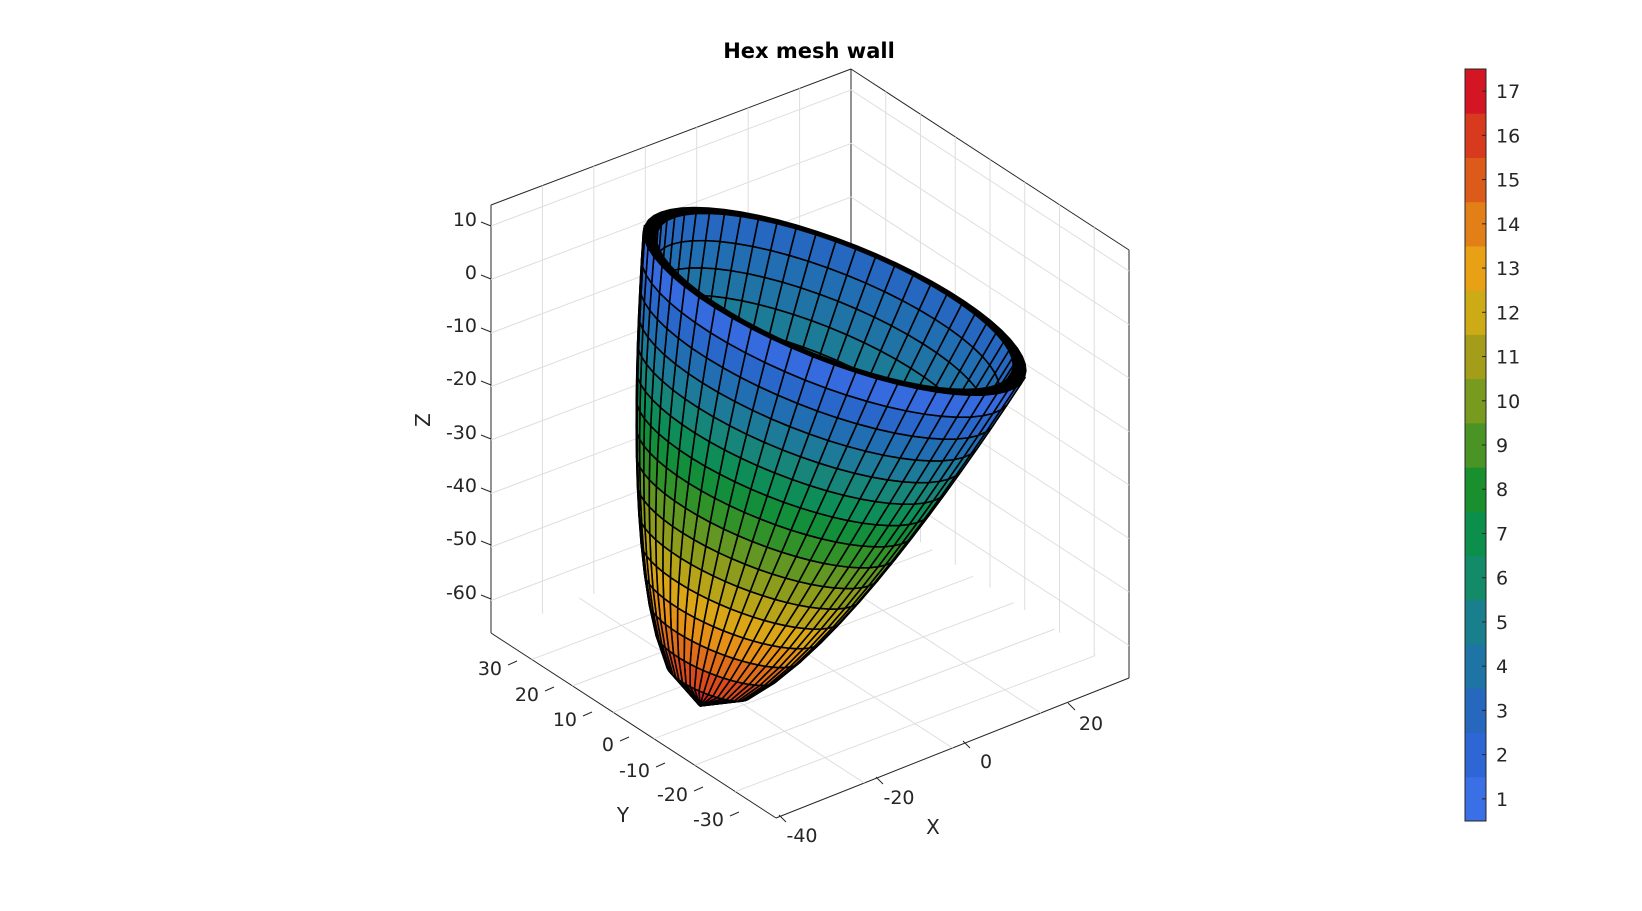 The width and height of the screenshot is (1642, 911). I want to click on colorbar-tick-label: 4, so click(1502, 667).